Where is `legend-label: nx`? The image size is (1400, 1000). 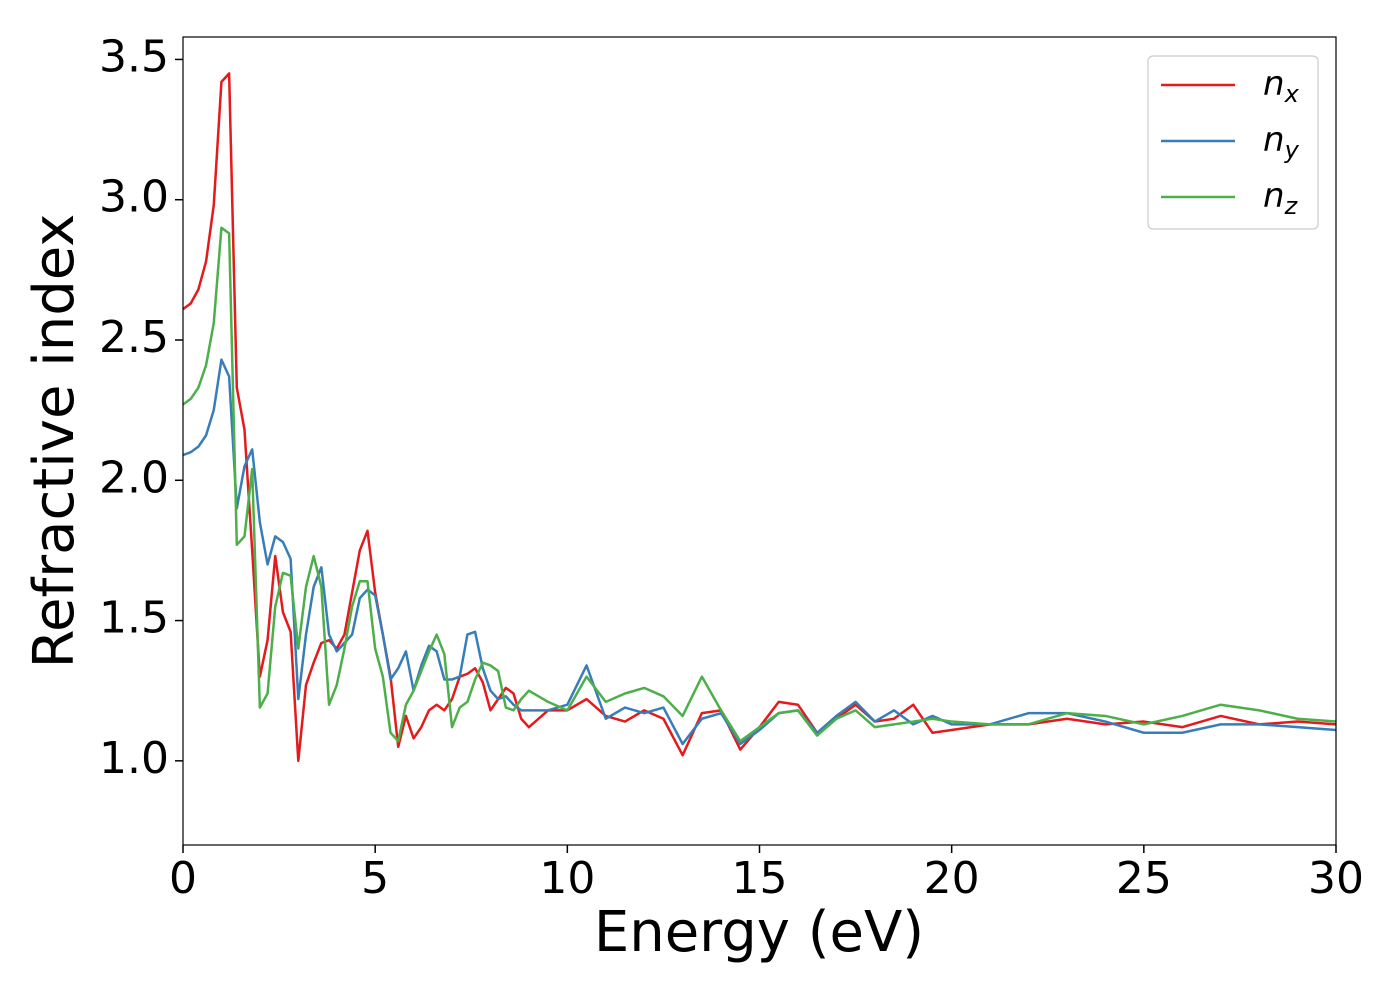 legend-label: nx is located at coordinates (1281, 86).